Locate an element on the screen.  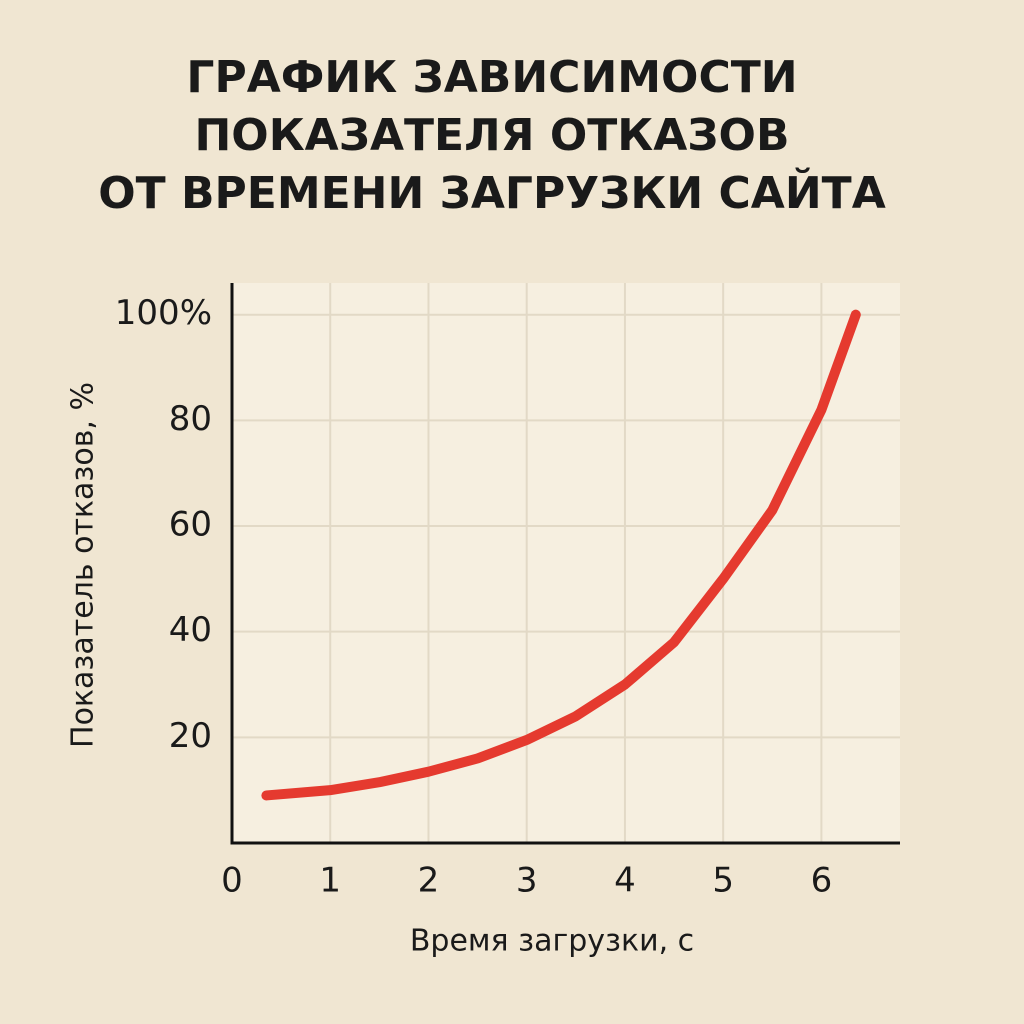
x-tick-label: 1 is located at coordinates (330, 881).